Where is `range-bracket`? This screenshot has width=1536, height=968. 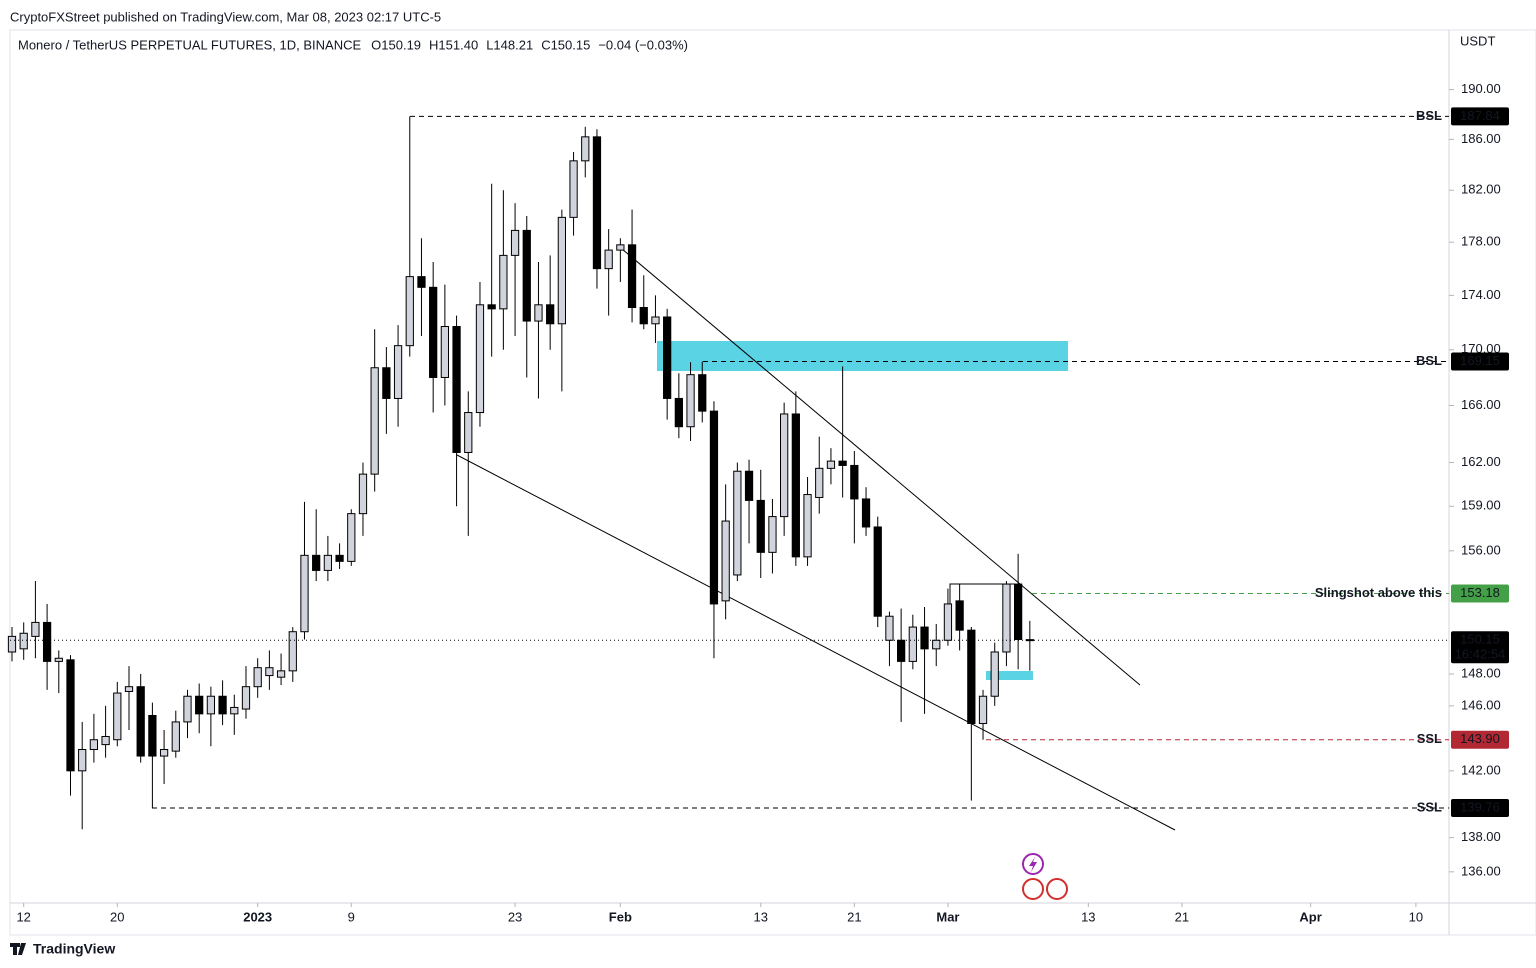 range-bracket is located at coordinates (982, 594).